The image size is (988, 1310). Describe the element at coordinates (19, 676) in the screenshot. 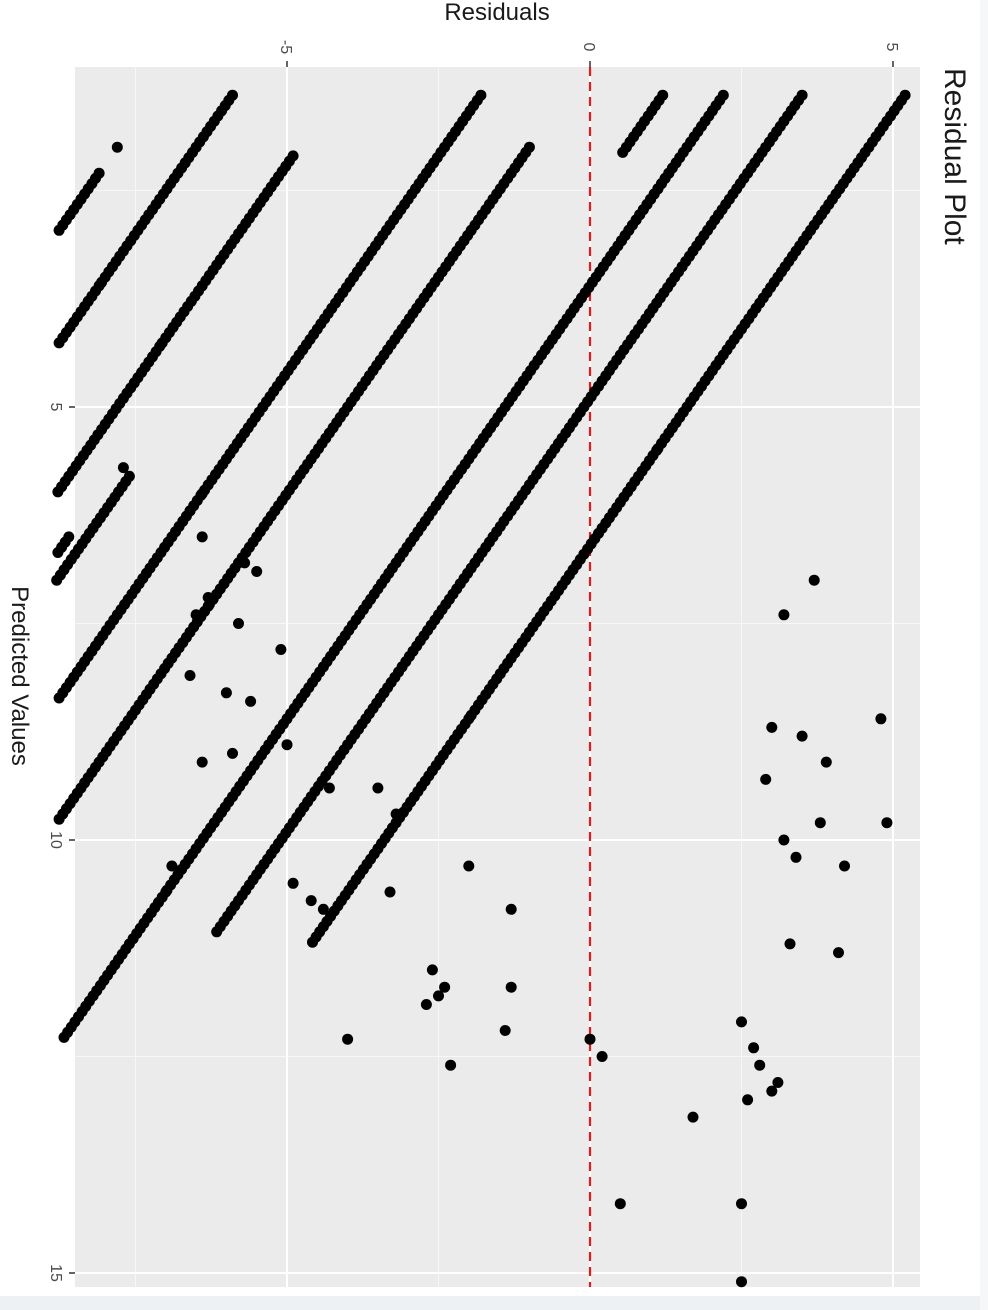

I see `x-axis-title: Predicted Values` at that location.